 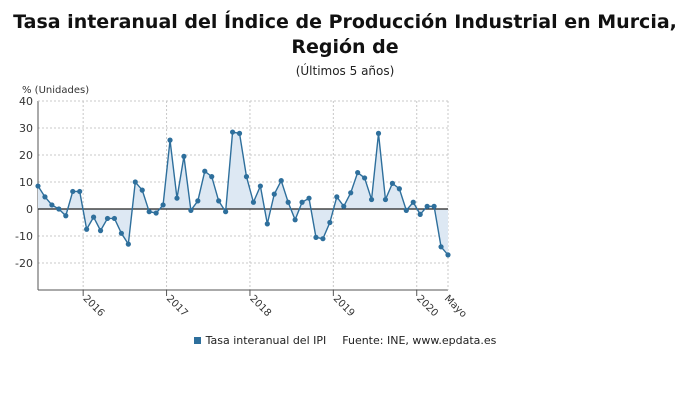 I want to click on y-tick-label: 0, so click(x=29, y=209).